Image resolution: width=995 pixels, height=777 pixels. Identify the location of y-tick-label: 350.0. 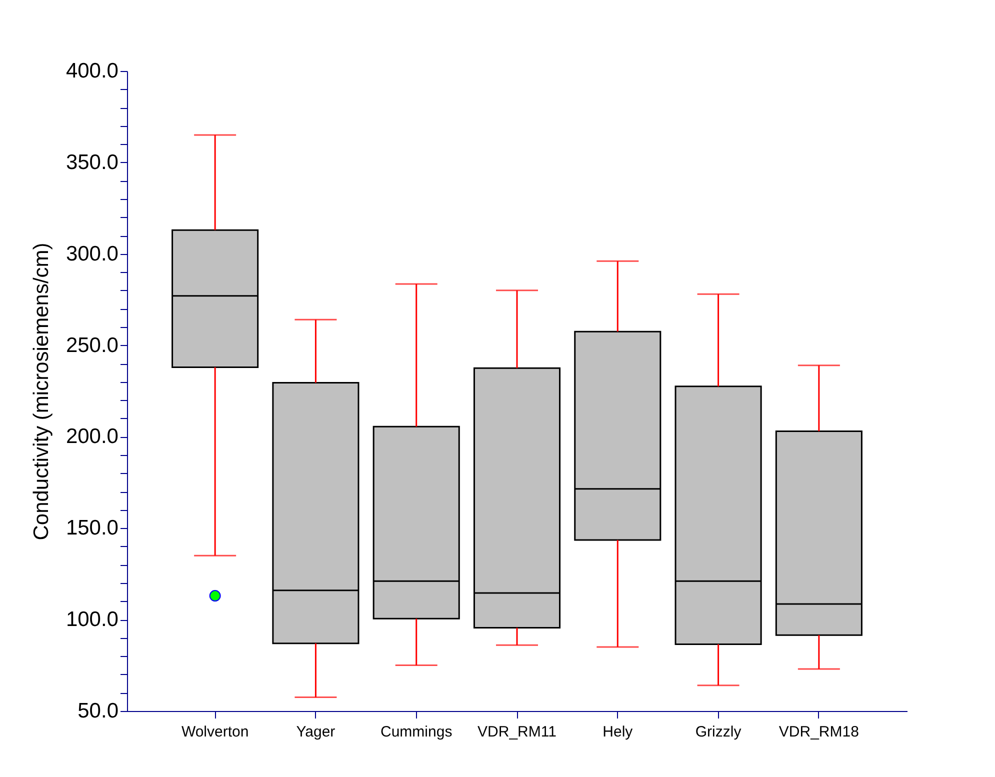
(92, 162).